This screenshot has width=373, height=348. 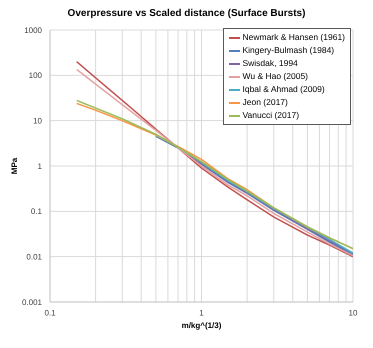 What do you see at coordinates (201, 313) in the screenshot?
I see `x-tick-label: 1` at bounding box center [201, 313].